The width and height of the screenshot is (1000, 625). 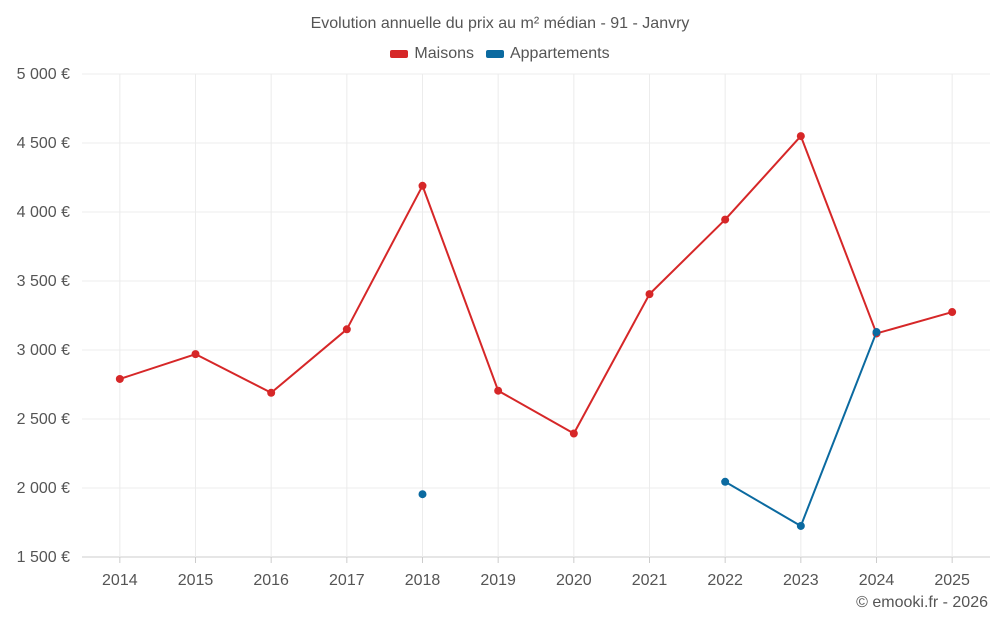 What do you see at coordinates (801, 580) in the screenshot?
I see `x-tick-label: 2023` at bounding box center [801, 580].